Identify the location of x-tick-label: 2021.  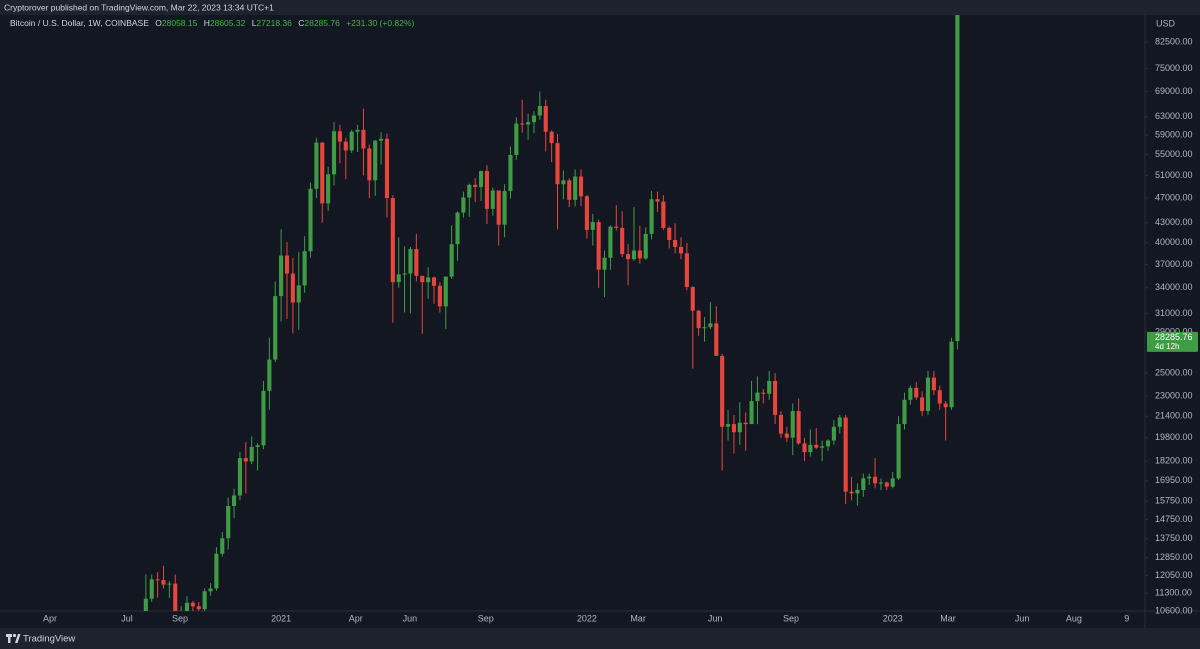
(281, 618).